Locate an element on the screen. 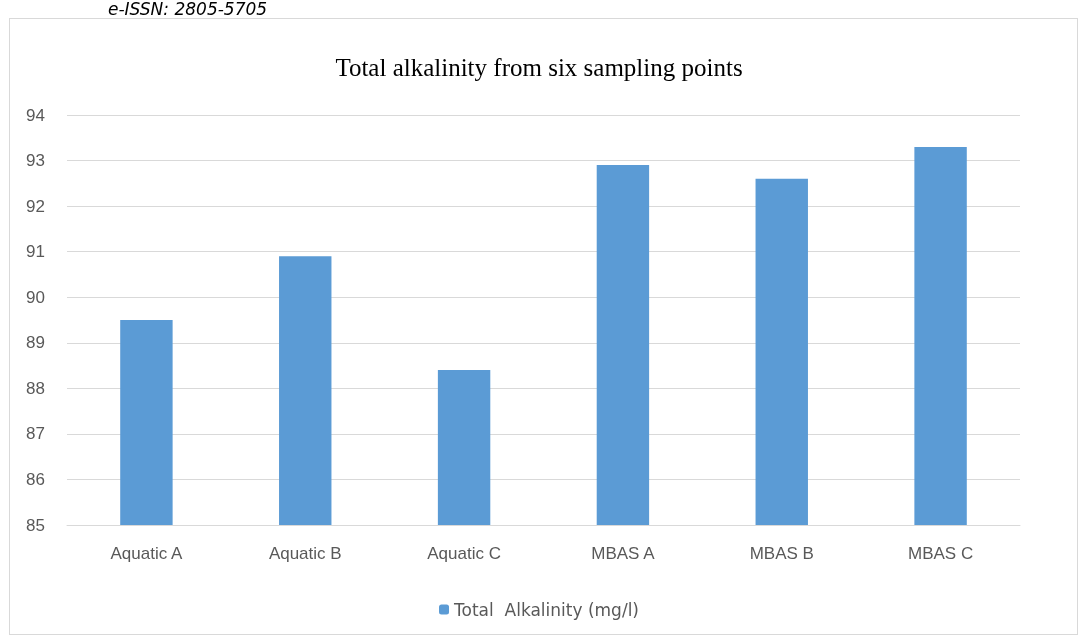 The height and width of the screenshot is (635, 1078). y-tick-label: 88 is located at coordinates (35, 388).